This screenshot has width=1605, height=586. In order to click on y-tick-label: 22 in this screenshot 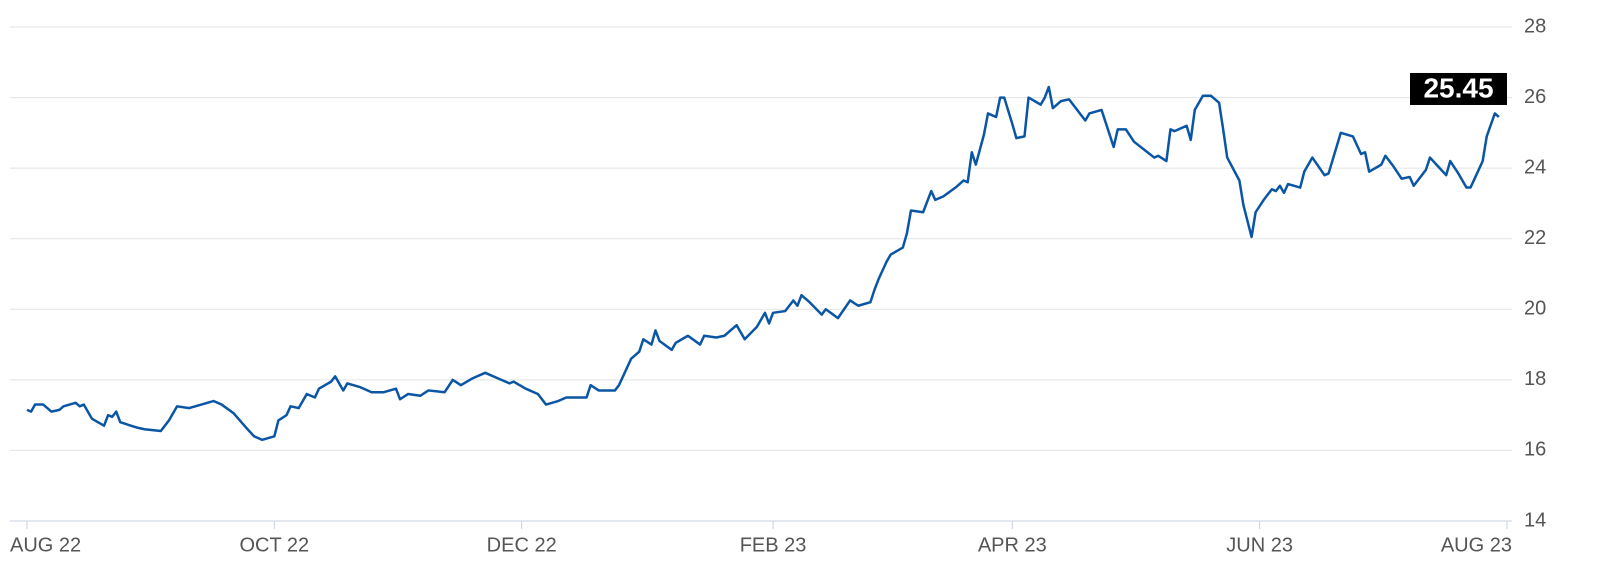, I will do `click(1535, 238)`.